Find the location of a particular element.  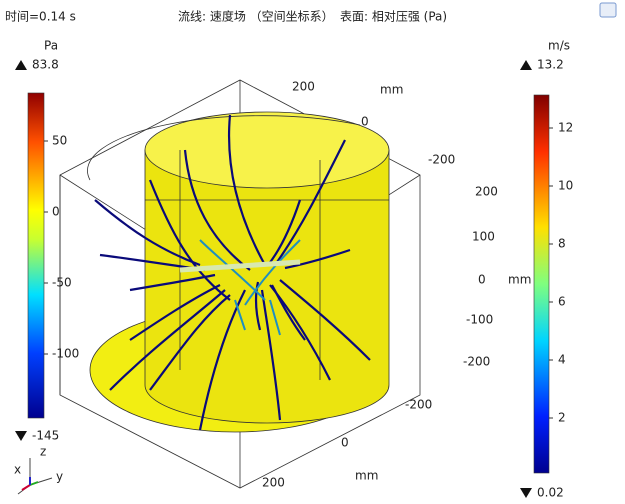

colorbar-max: 13.2 is located at coordinates (550, 65).